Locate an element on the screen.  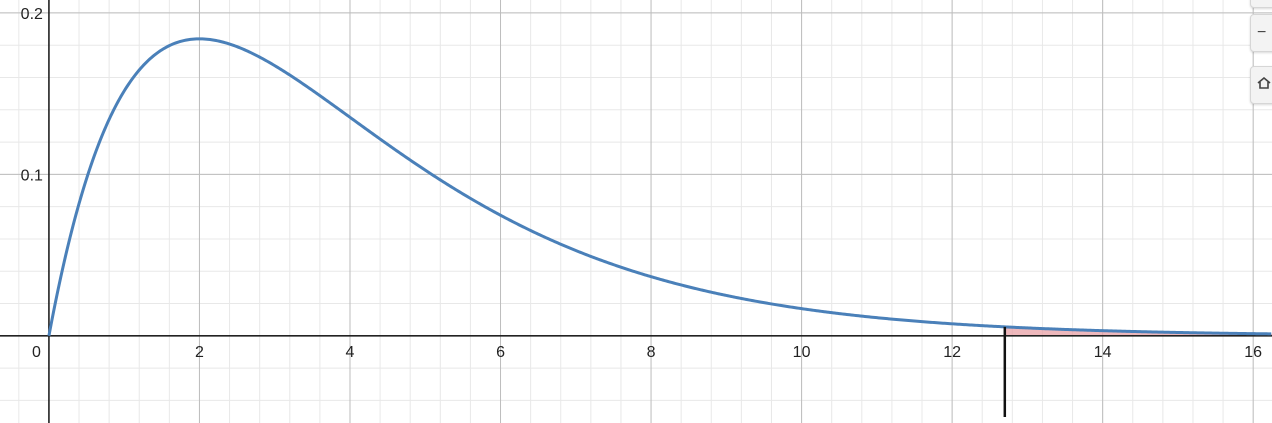
origin-label: 0 is located at coordinates (36, 352).